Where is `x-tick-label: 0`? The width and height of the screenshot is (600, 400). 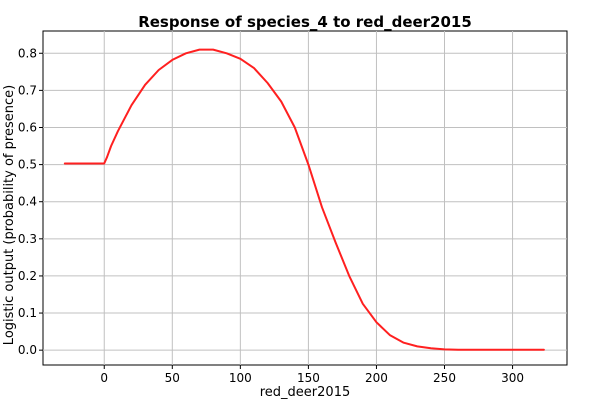
x-tick-label: 0 is located at coordinates (104, 378).